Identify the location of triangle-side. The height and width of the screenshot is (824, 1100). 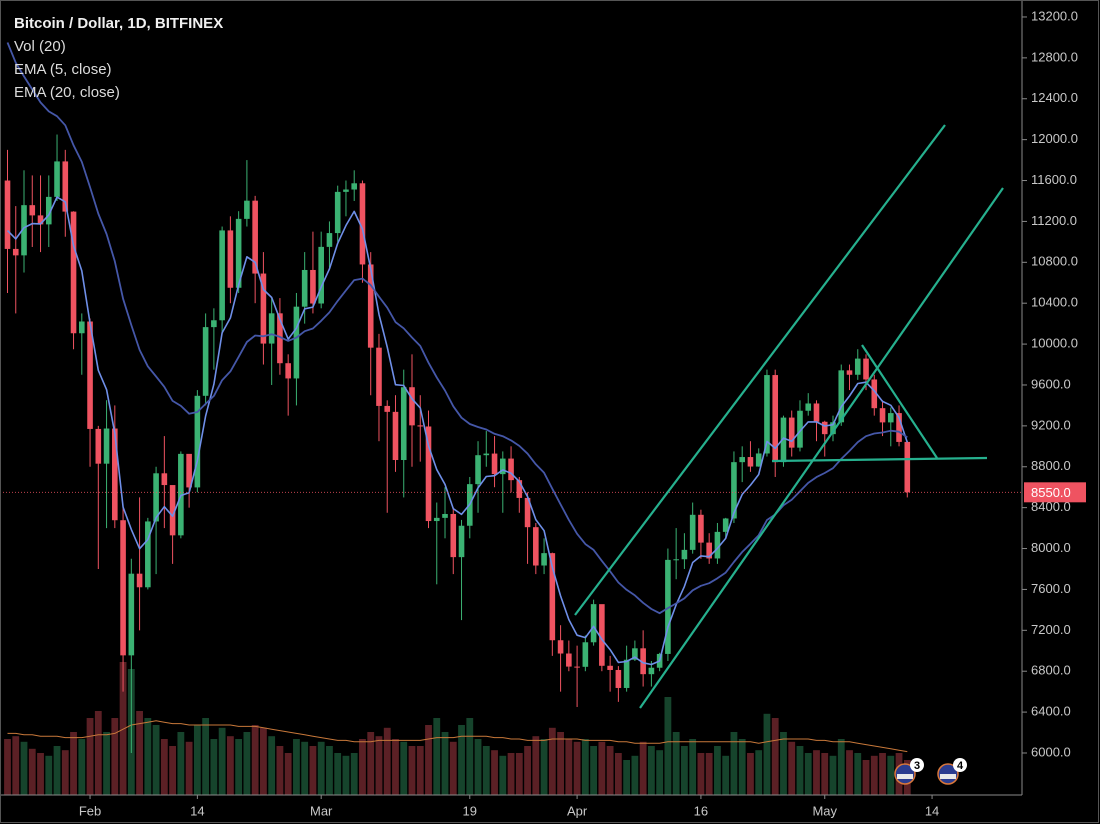
(899, 401).